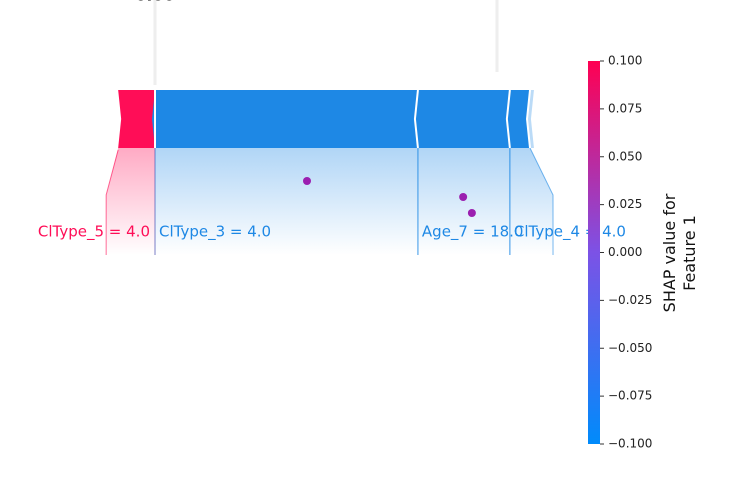 The image size is (750, 500). What do you see at coordinates (679, 252) in the screenshot?
I see `cbar-label: SHAP value forFeature 1` at bounding box center [679, 252].